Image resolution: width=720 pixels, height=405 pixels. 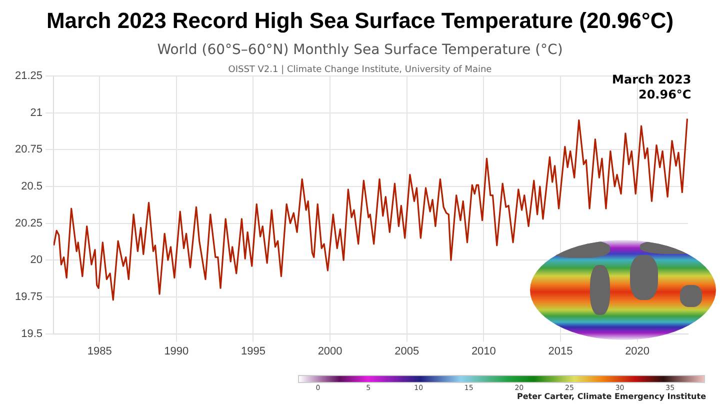 I want to click on chart-subtitle: World (60°S–60°N) Monthly Sea Surface Temperature (°C), so click(x=360, y=50).